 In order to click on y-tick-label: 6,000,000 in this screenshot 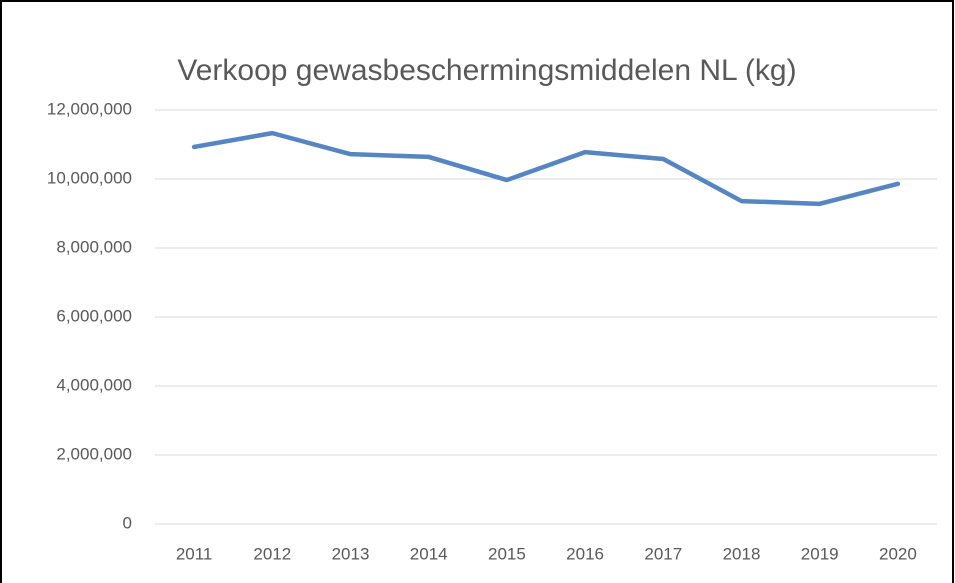, I will do `click(94, 315)`.